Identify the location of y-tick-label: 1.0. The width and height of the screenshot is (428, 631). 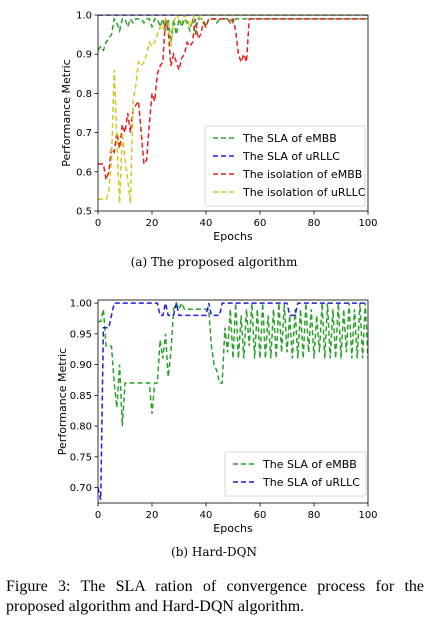
(84, 16).